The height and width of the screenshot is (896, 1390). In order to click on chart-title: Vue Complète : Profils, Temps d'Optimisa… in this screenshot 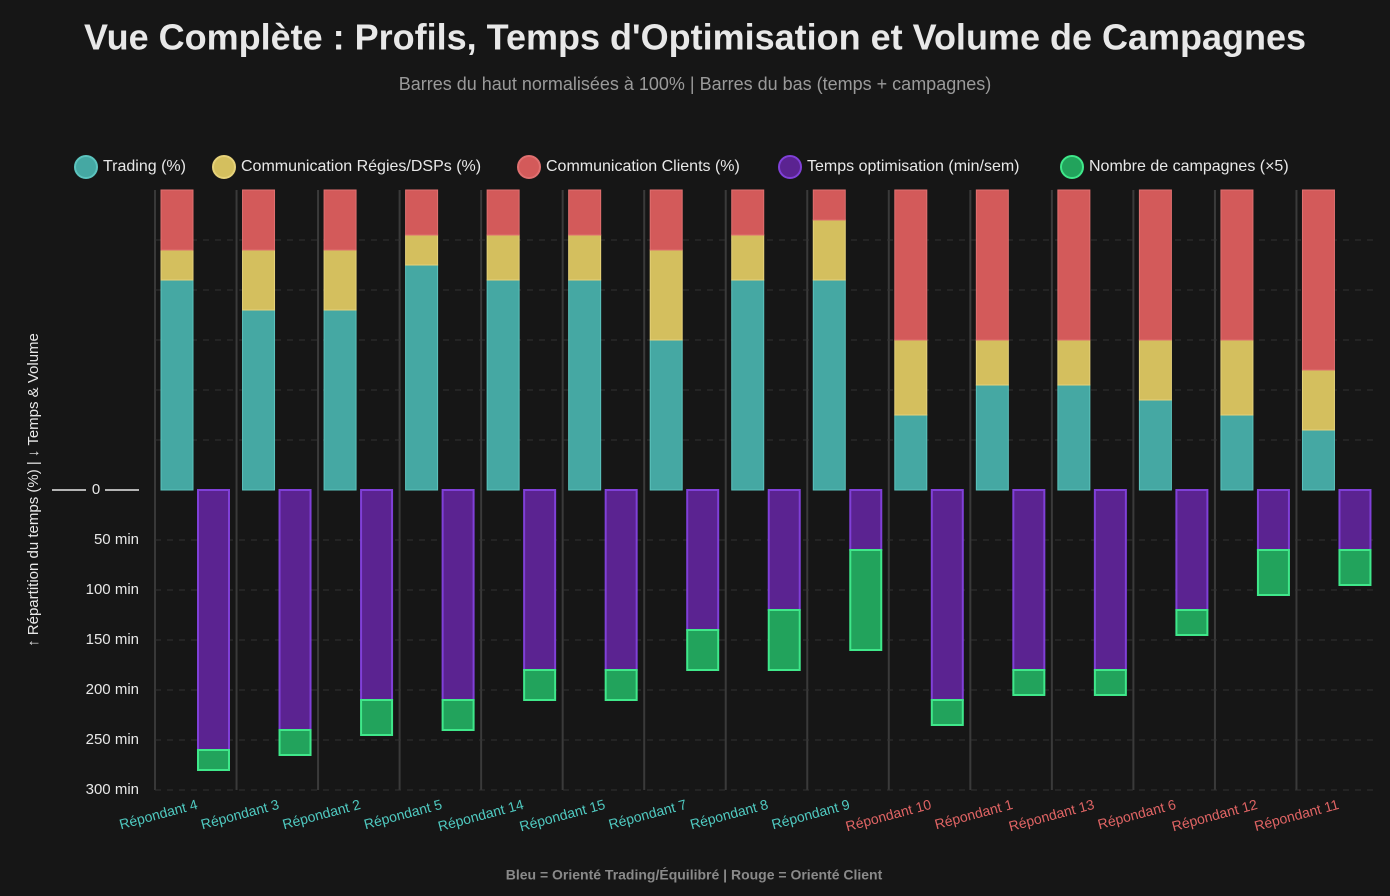, I will do `click(695, 37)`.